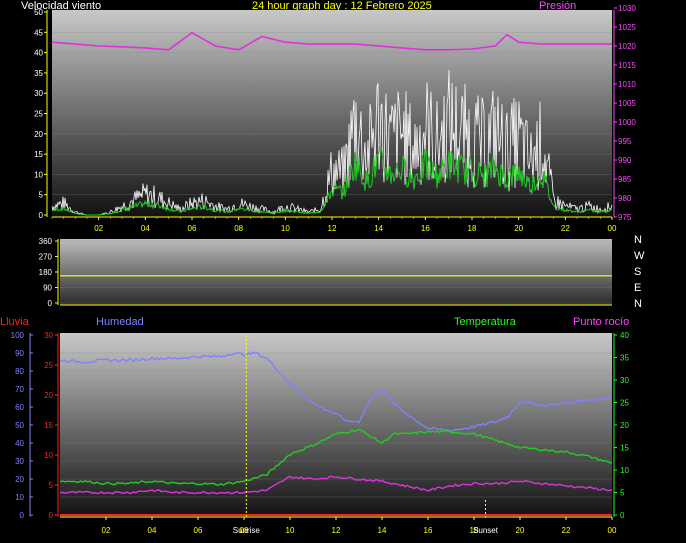 The image size is (686, 543). I want to click on direction-y-tick-360: 360, so click(46, 241).